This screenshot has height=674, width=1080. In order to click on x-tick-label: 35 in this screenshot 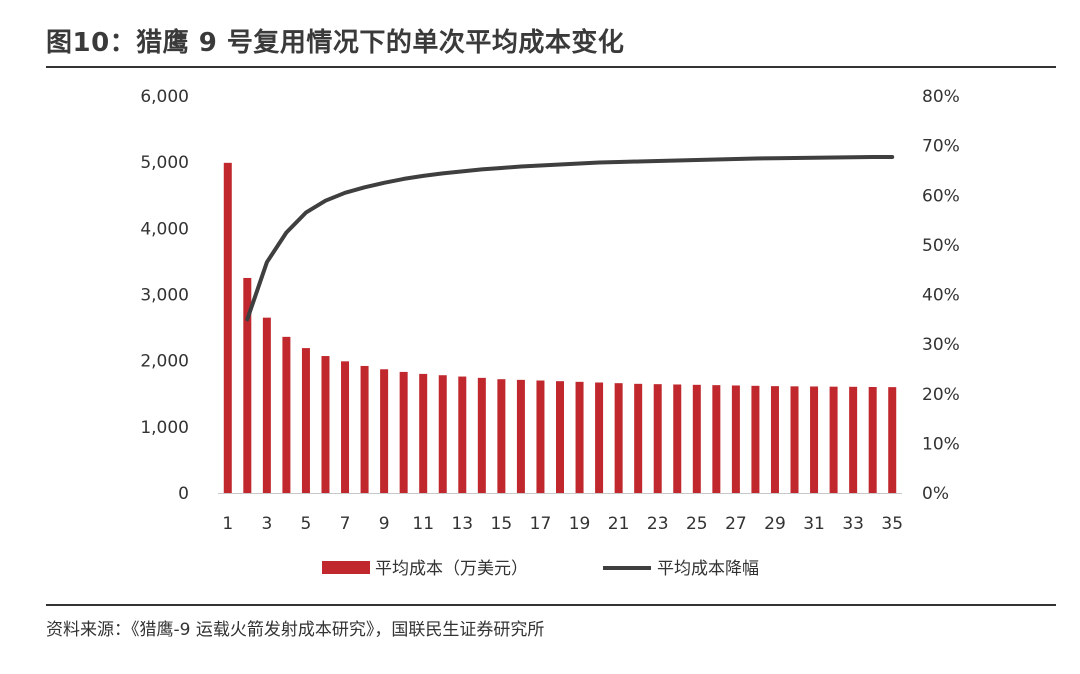, I will do `click(892, 524)`.